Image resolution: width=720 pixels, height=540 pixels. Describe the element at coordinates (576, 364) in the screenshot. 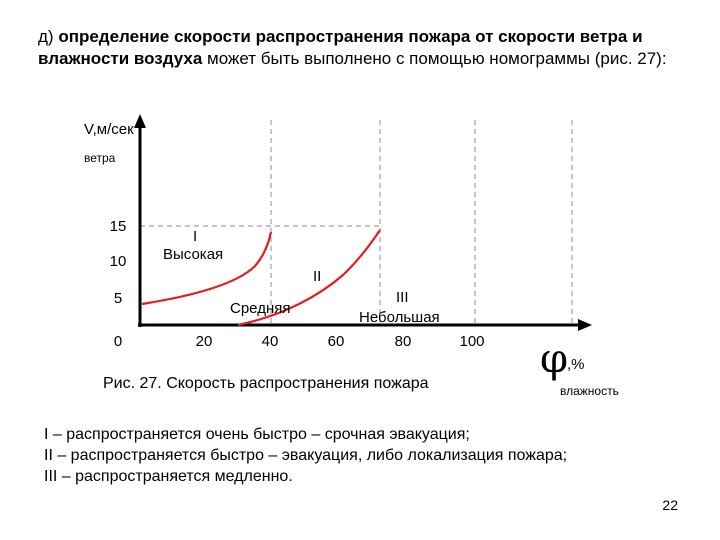

I see `x-axis-unit: ,%` at that location.